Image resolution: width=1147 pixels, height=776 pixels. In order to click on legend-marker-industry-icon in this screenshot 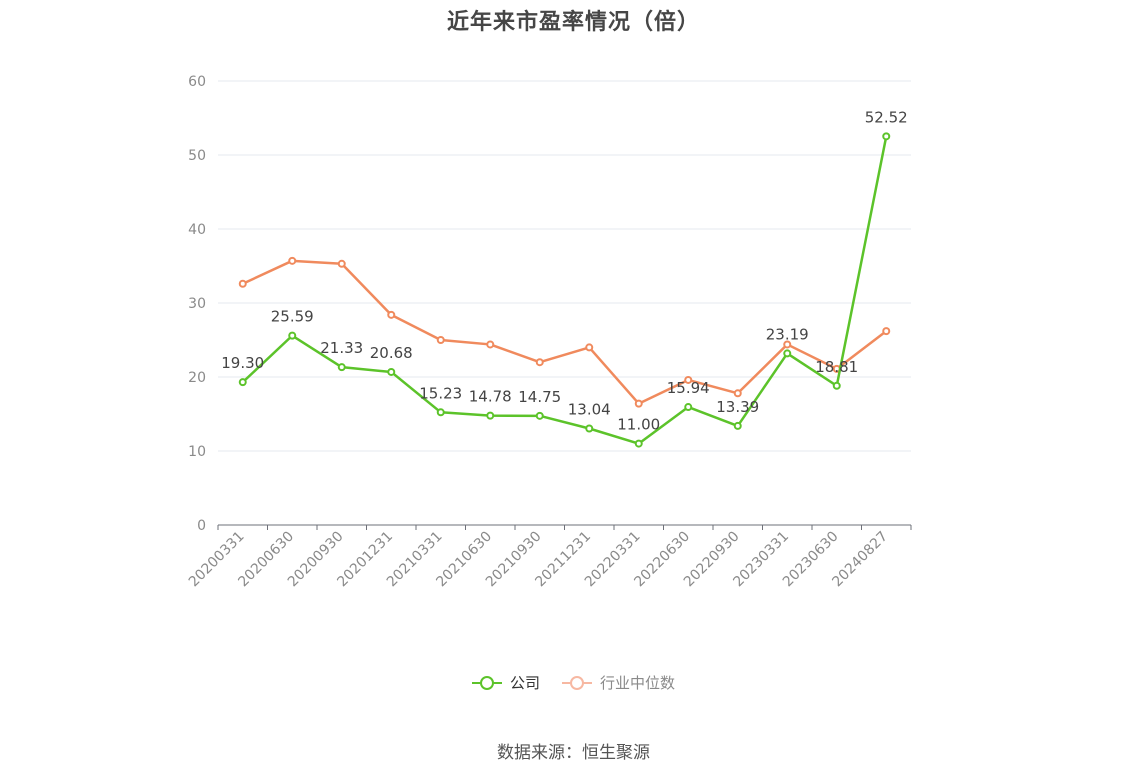, I will do `click(577, 683)`.